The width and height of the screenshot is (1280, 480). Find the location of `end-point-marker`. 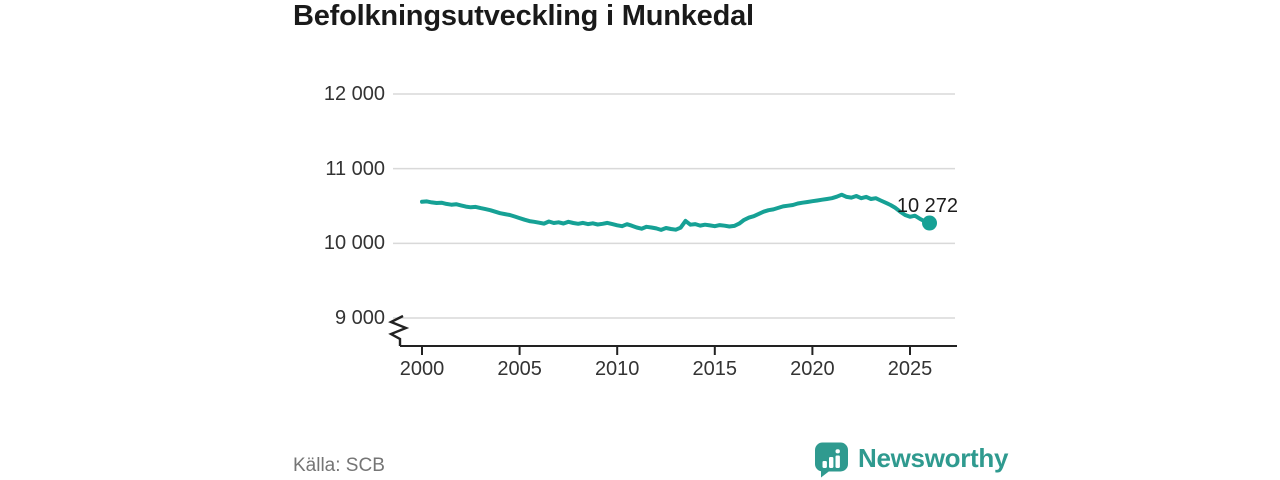

end-point-marker is located at coordinates (930, 223).